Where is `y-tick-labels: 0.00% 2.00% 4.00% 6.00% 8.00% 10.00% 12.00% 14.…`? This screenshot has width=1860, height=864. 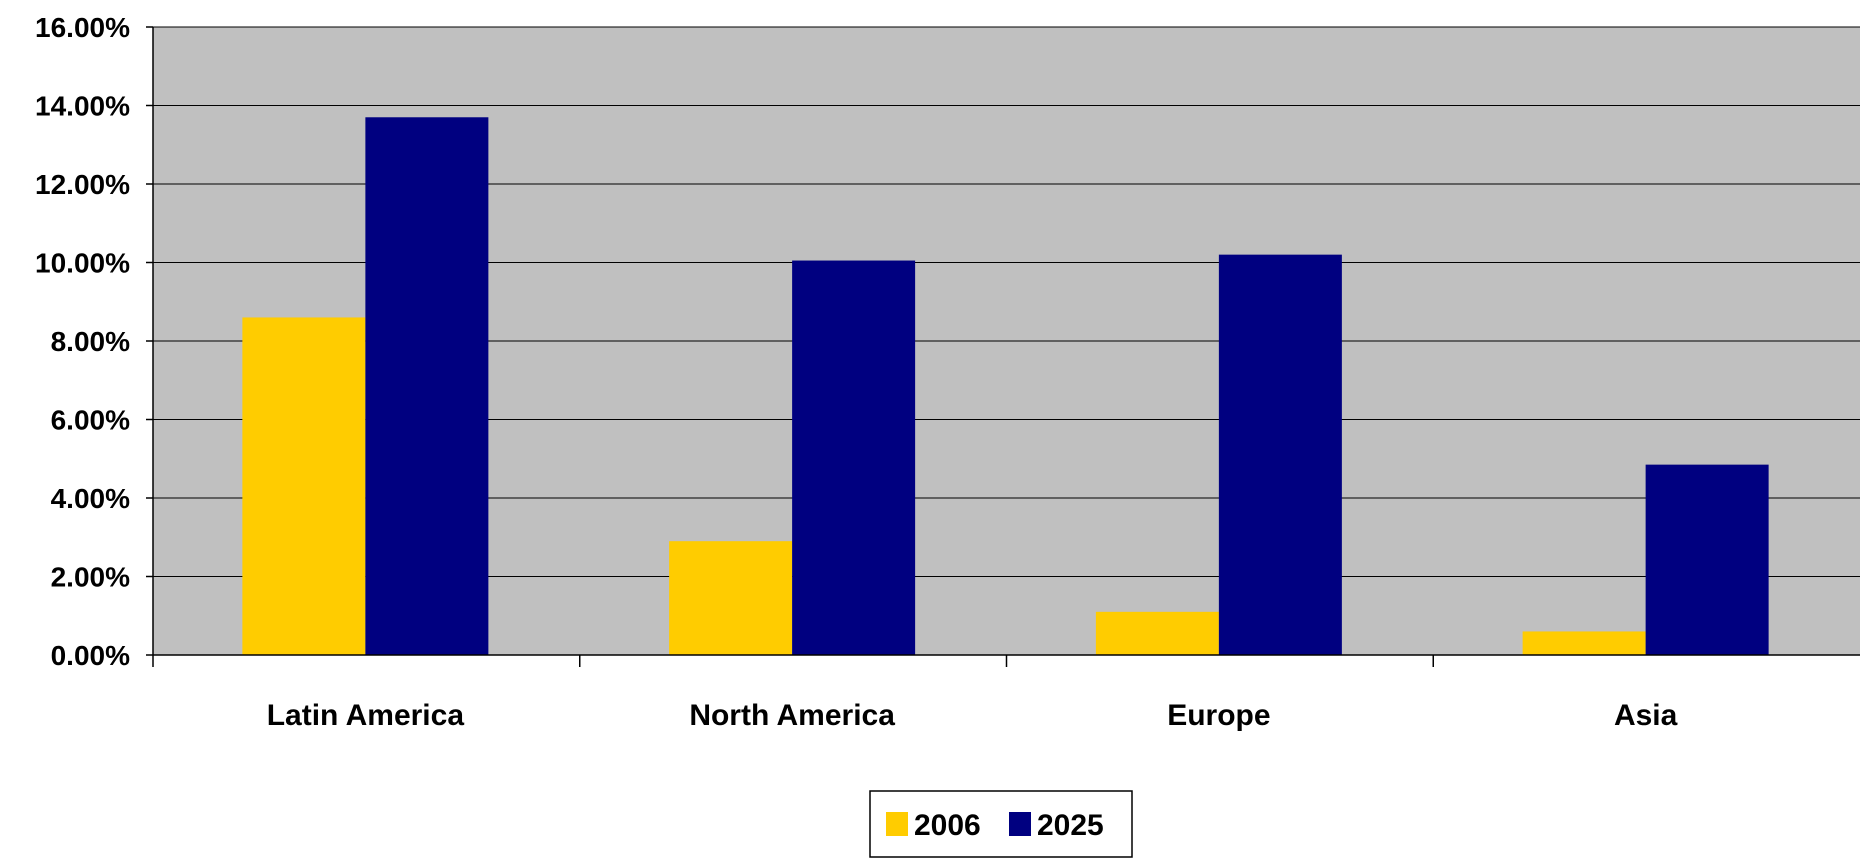
y-tick-labels: 0.00% 2.00% 4.00% 6.00% 8.00% 10.00% 12.00% 14.… is located at coordinates (82, 341).